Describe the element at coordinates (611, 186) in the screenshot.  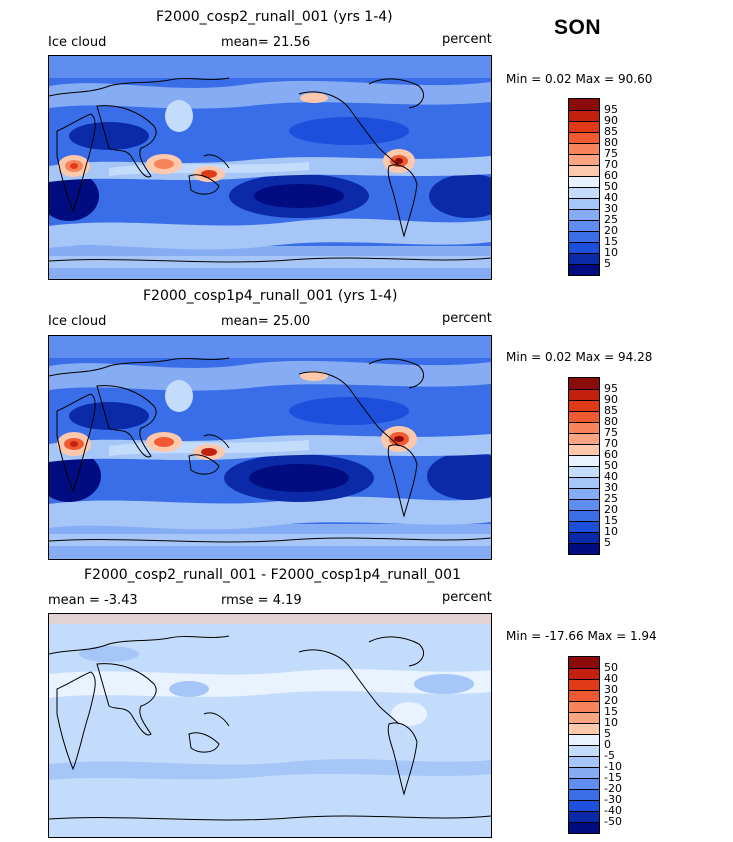
I see `panel-1-colorbar-label: 50` at that location.